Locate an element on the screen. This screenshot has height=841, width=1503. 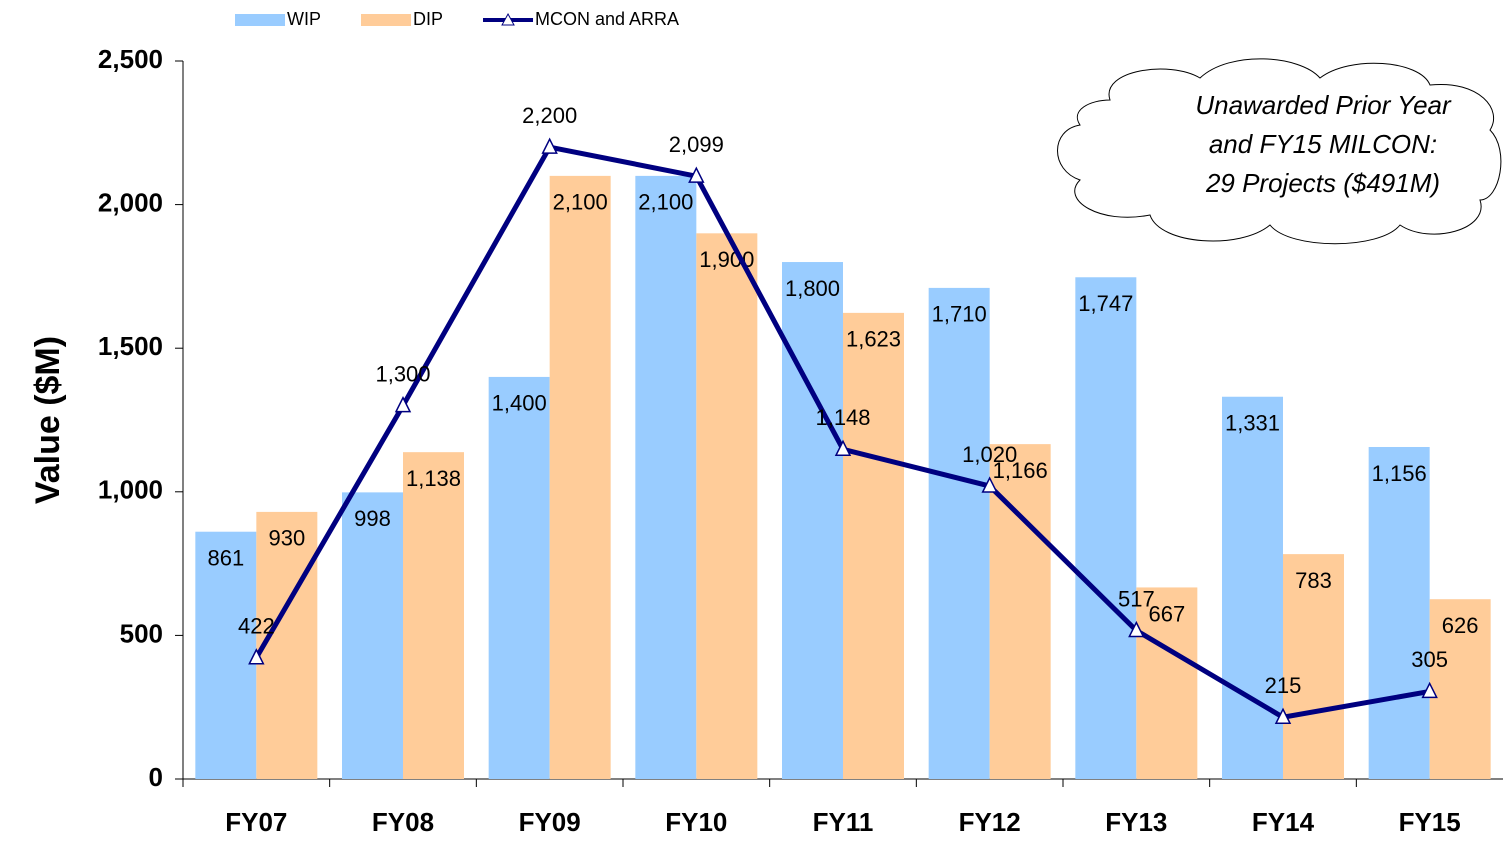
legend-label: MCON and ARRA is located at coordinates (607, 19).